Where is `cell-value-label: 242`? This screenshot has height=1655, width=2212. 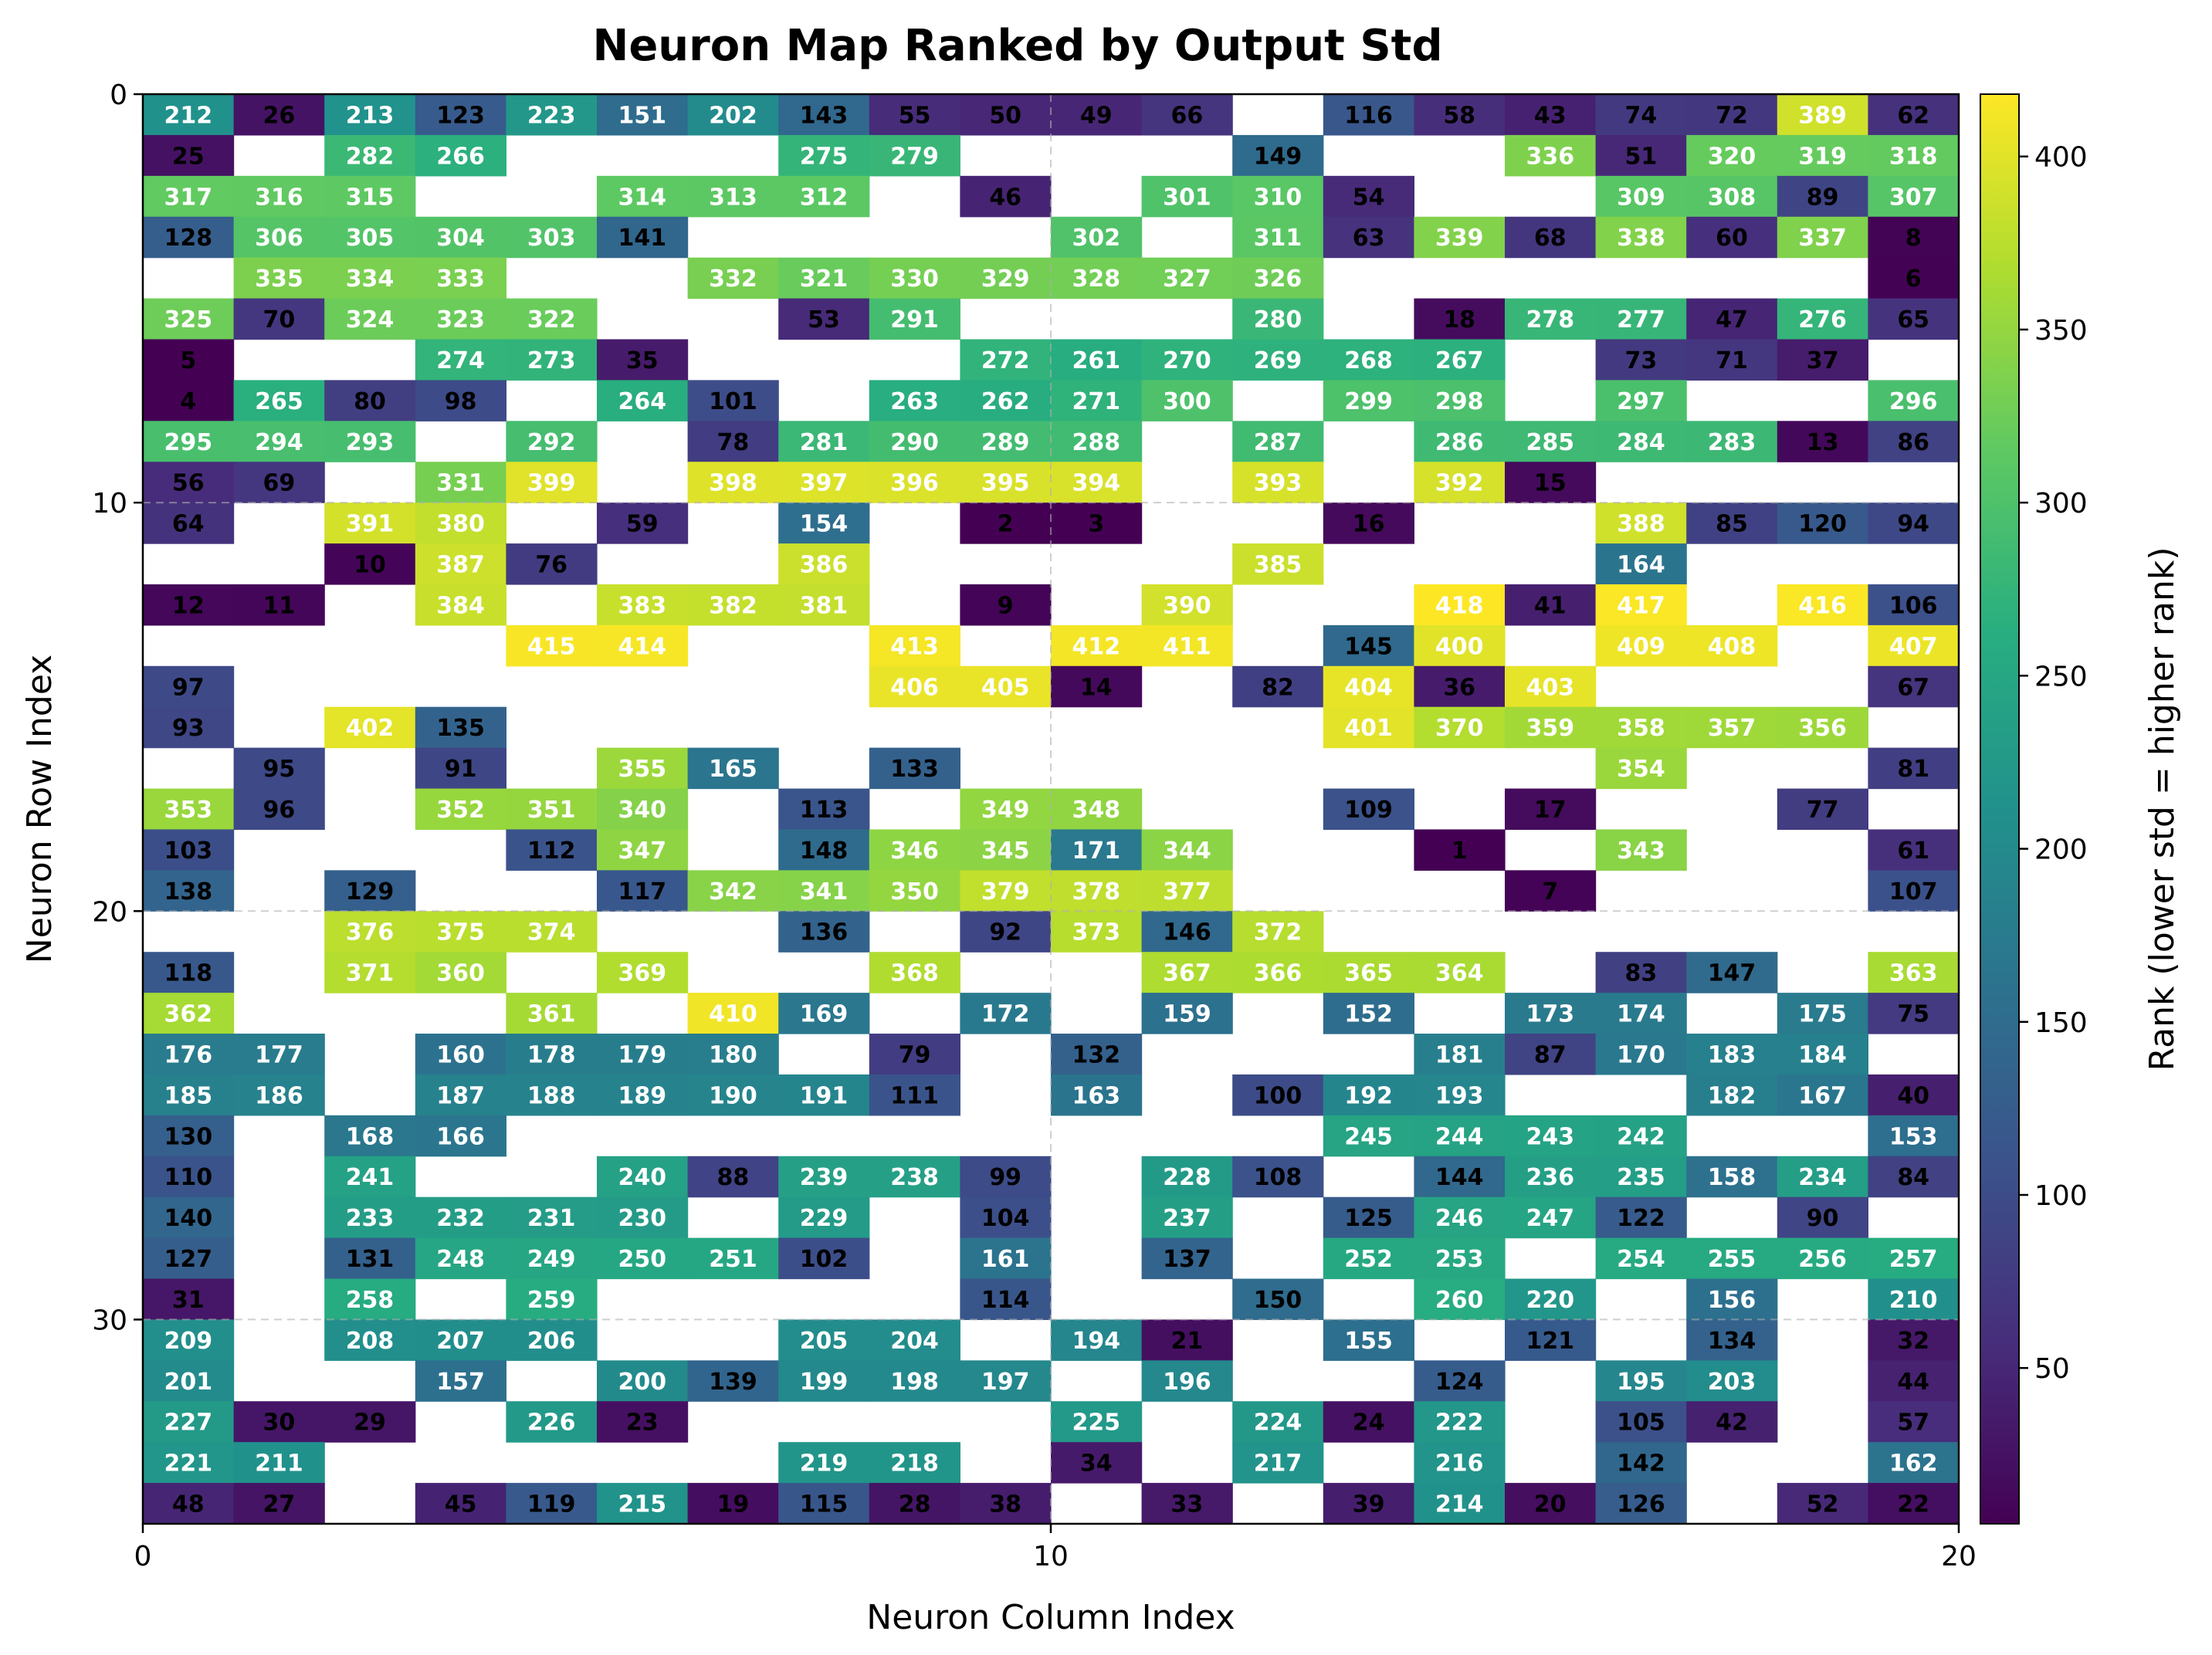
cell-value-label: 242 is located at coordinates (1641, 1136).